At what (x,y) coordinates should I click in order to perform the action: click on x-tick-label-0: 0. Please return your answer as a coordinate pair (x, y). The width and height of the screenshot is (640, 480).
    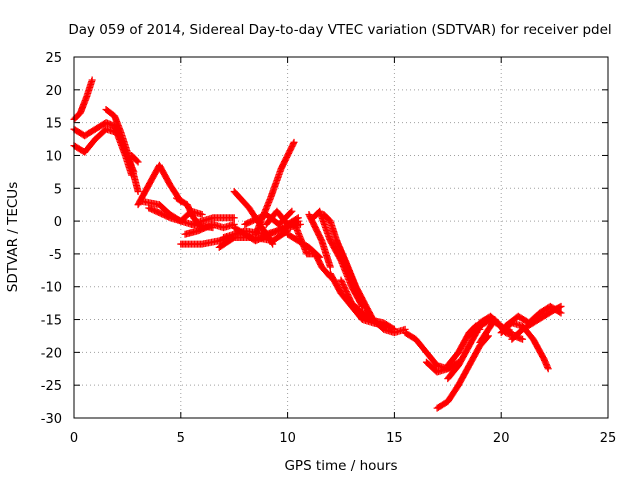
    Looking at the image, I should click on (74, 438).